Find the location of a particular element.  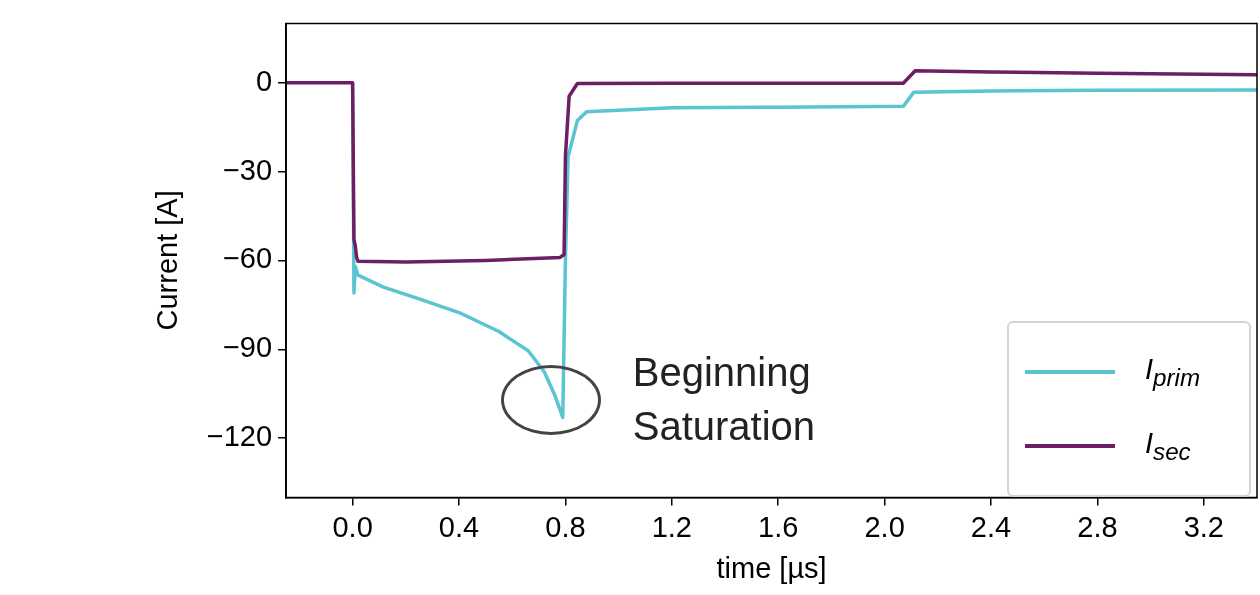

y-tick-label: −90 is located at coordinates (247, 347).